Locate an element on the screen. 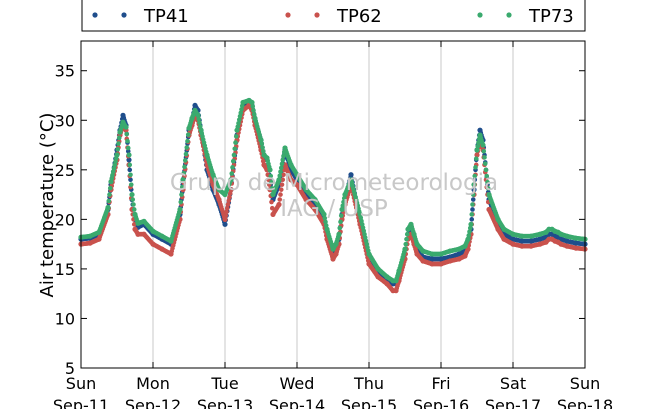 This screenshot has width=650, height=409. watermark-line-2: IAG / USP is located at coordinates (334, 209).